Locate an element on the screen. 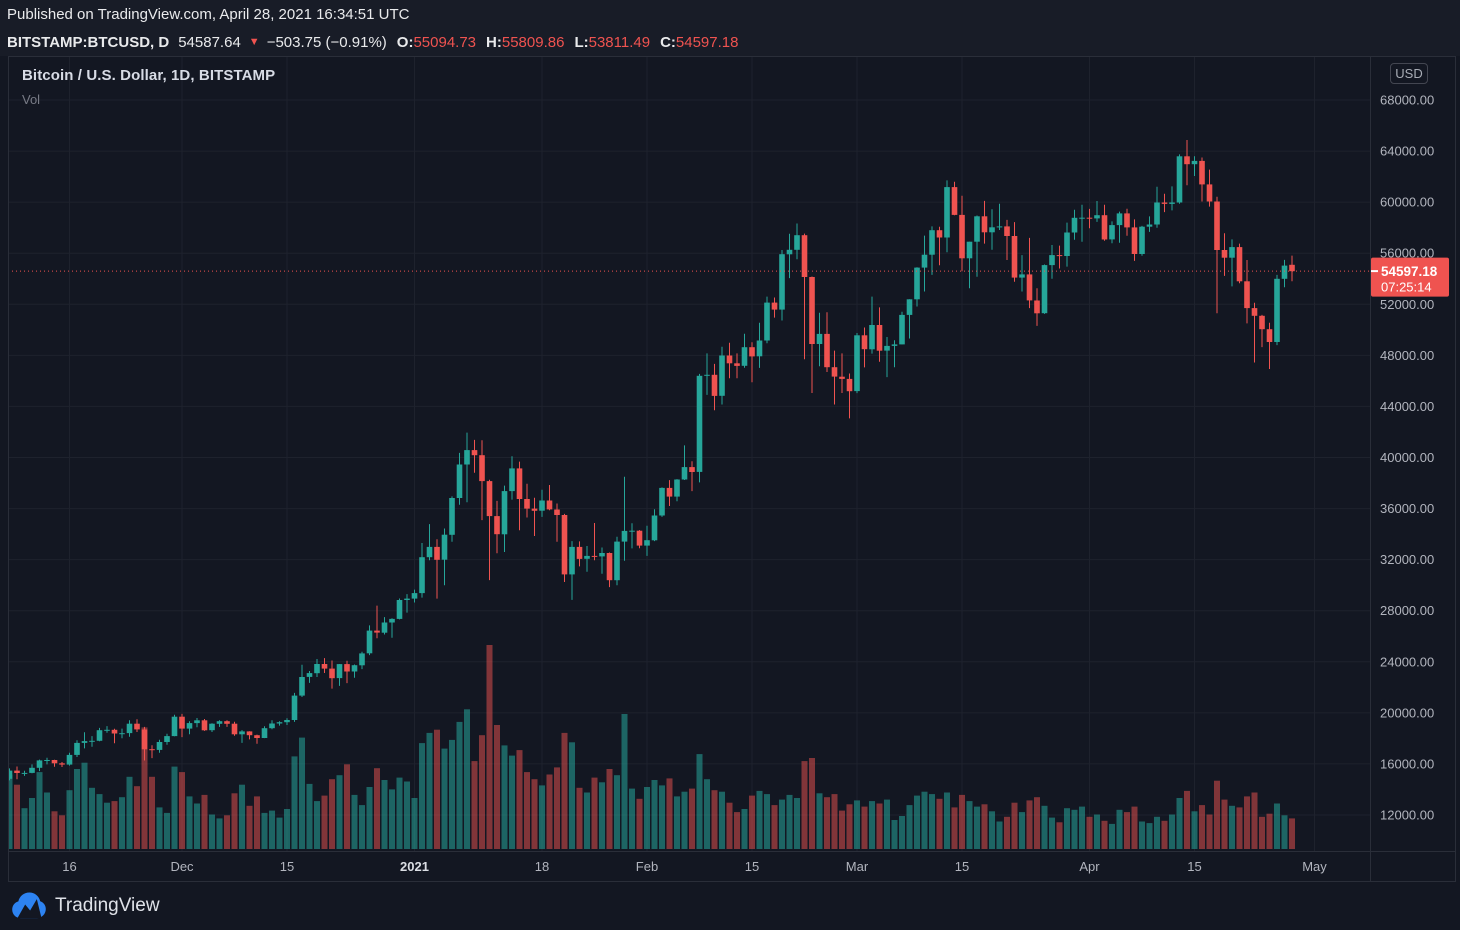 The width and height of the screenshot is (1460, 930). open-label: O: is located at coordinates (405, 42).